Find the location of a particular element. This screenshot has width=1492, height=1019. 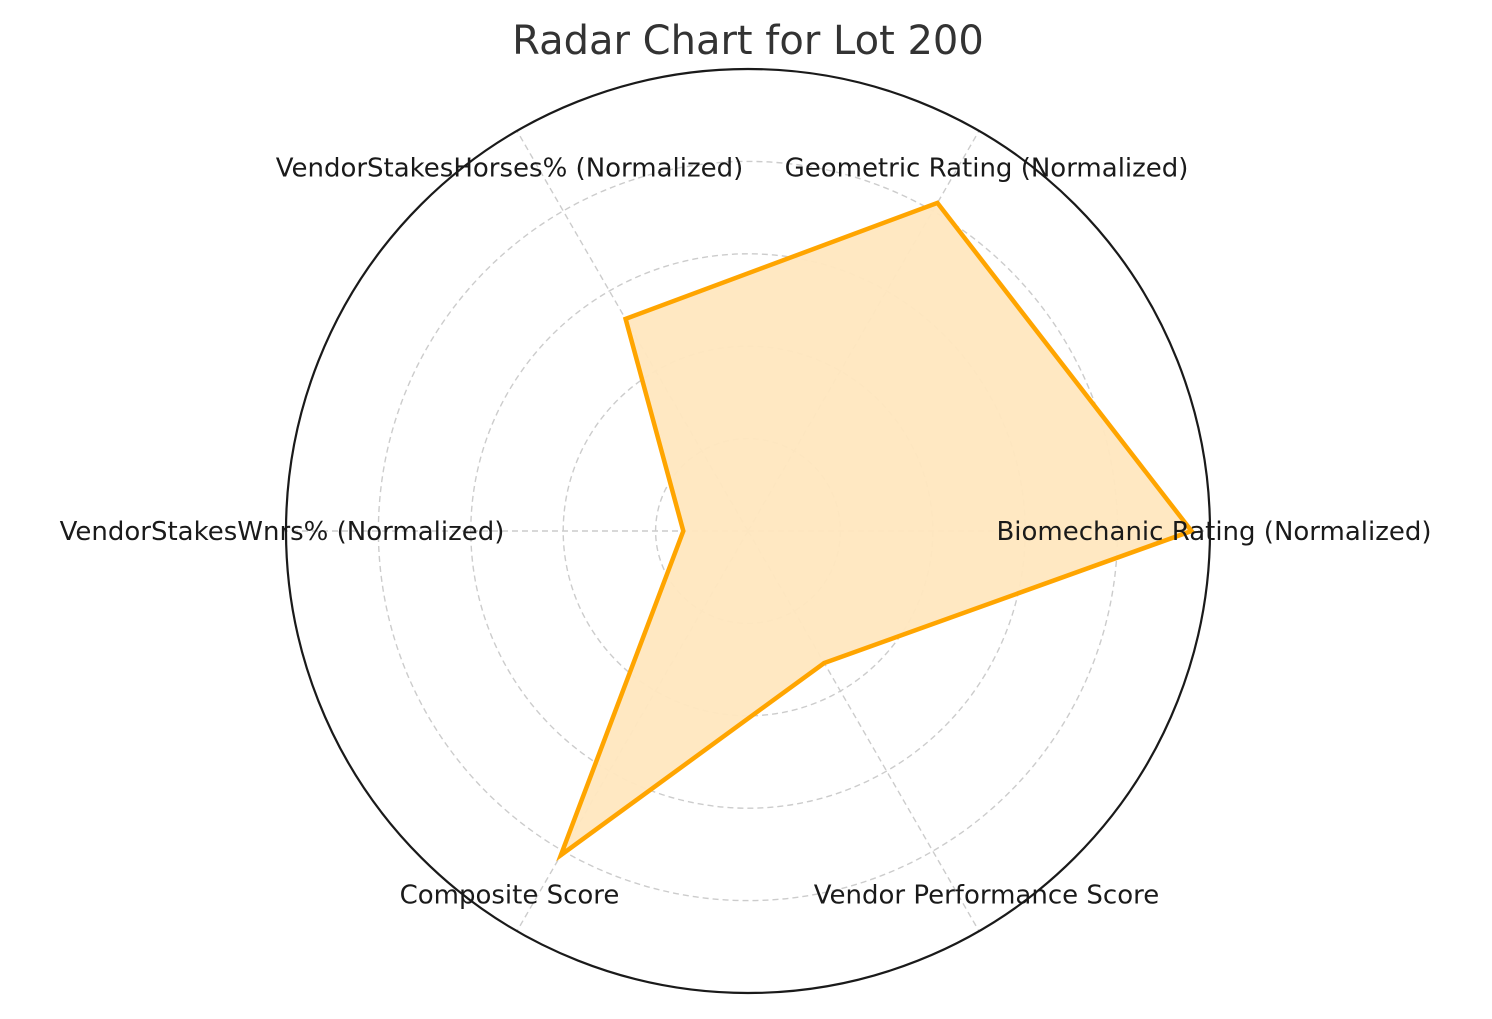

axis-label-2: Geometric Rating (Normalized) is located at coordinates (987, 168).